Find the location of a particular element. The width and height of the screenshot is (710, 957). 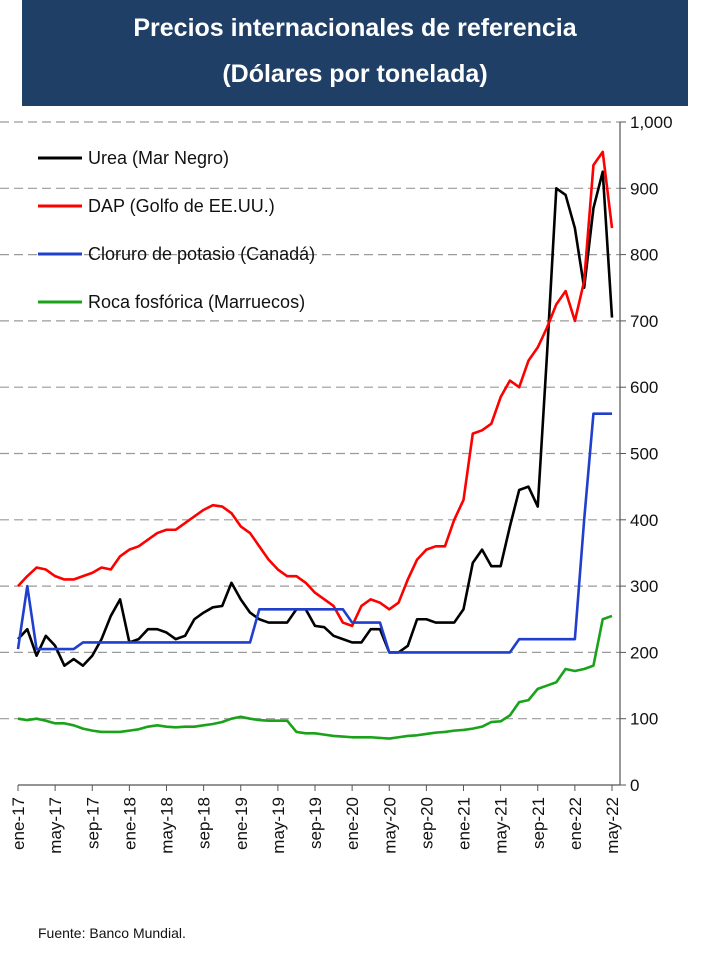

y-tick-label: 300 is located at coordinates (644, 586).